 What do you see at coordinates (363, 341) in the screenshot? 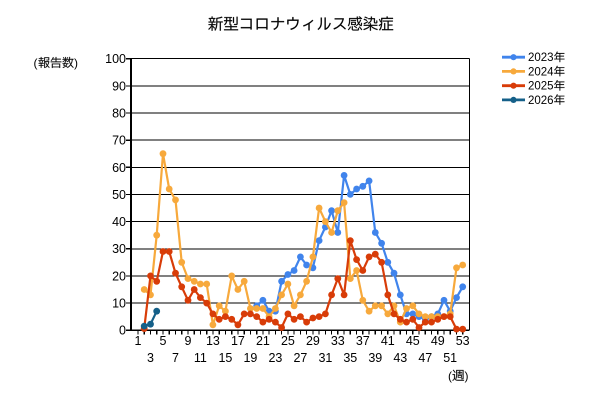
I see `svg-text: 37` at bounding box center [363, 341].